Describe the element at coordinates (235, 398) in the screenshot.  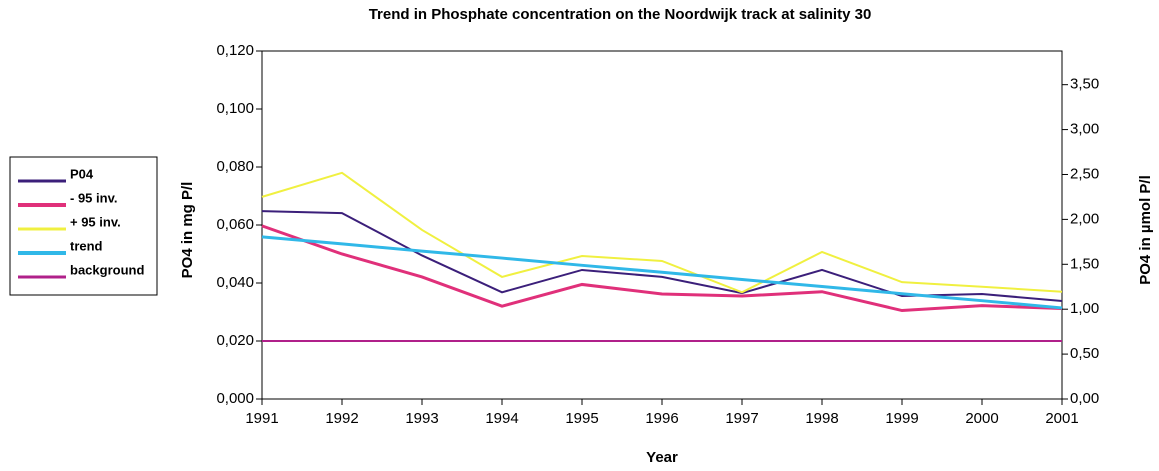
I see `y-tick-label: 0,000` at that location.